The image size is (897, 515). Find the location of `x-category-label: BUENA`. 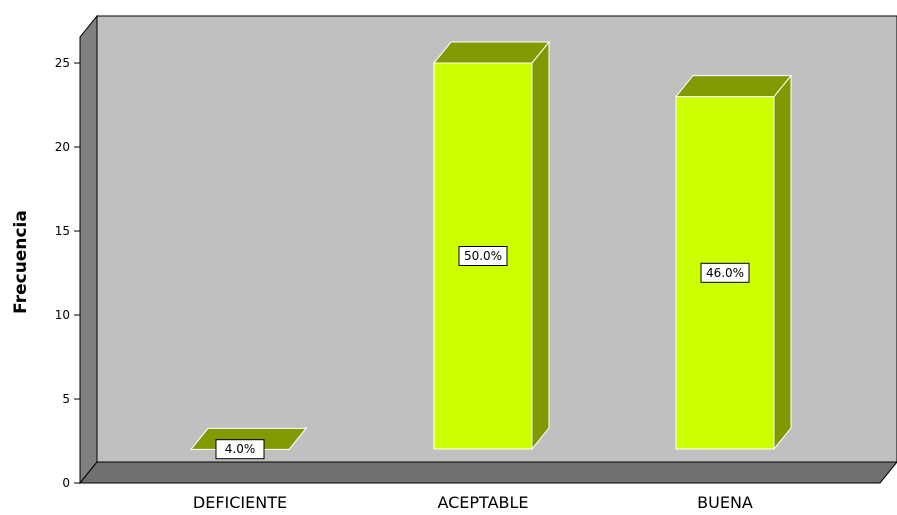

x-category-label: BUENA is located at coordinates (725, 502).